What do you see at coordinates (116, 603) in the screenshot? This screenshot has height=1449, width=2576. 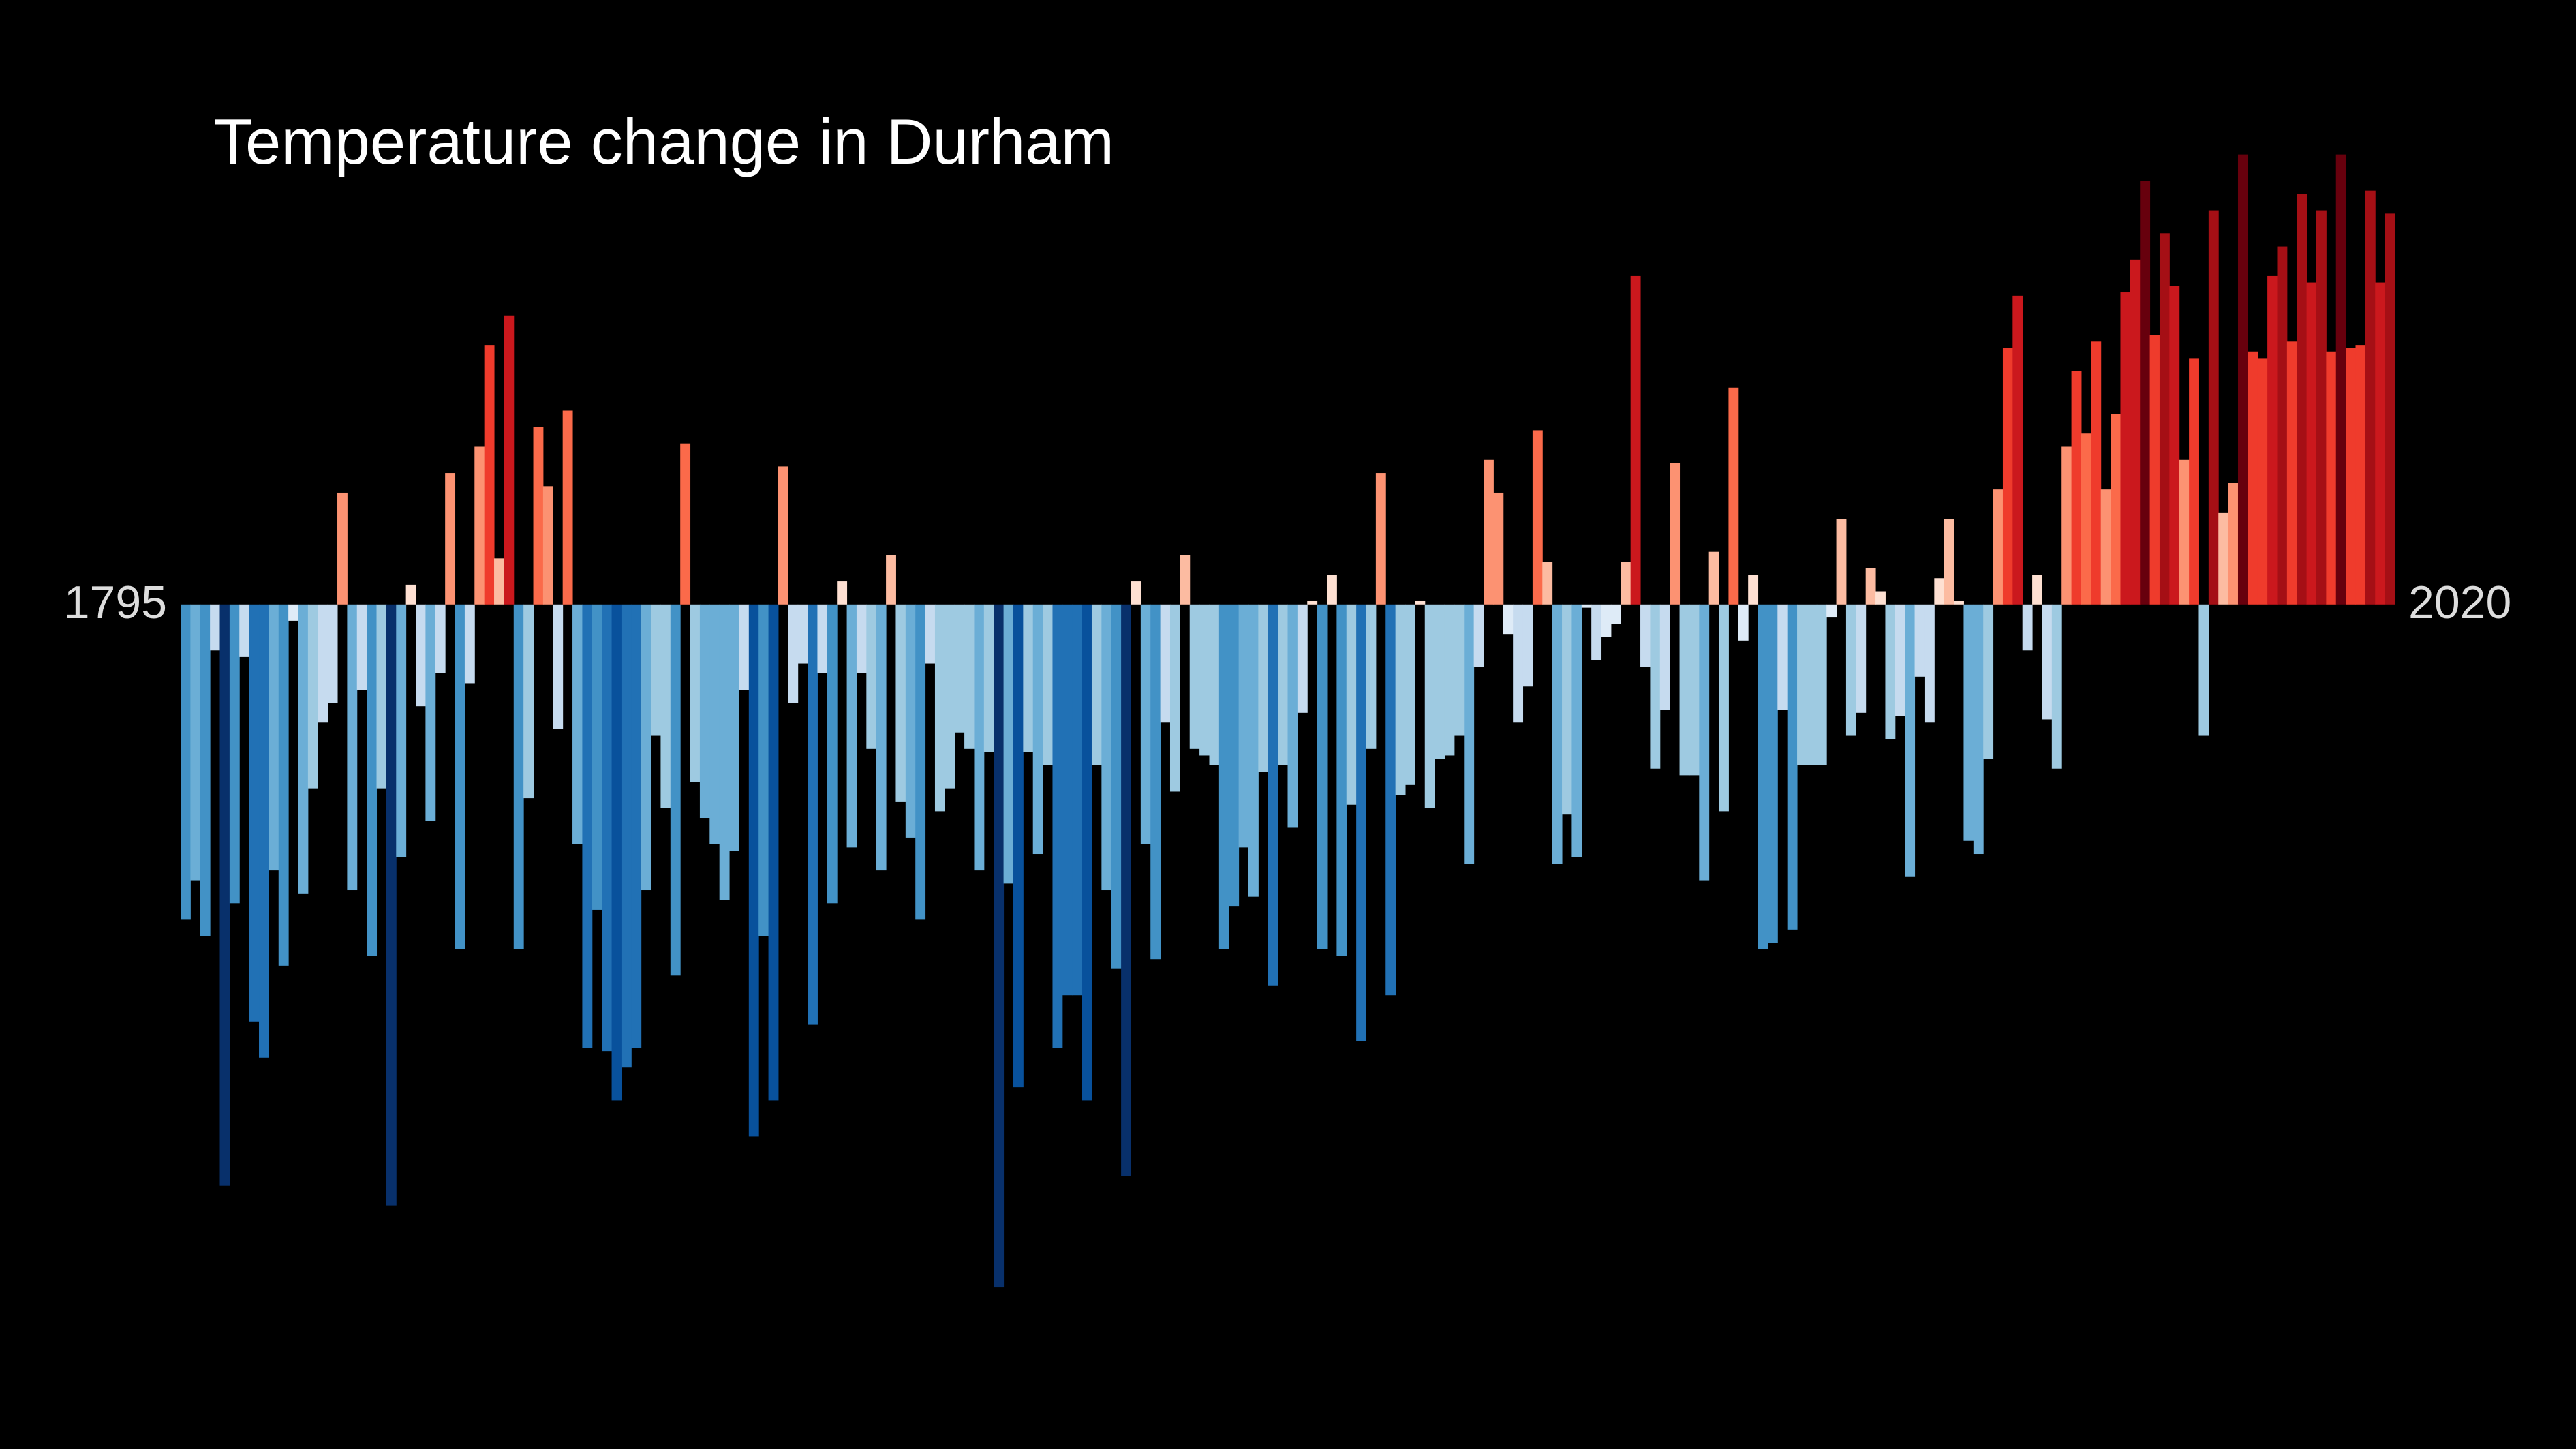 I see `x-tick-label: 1795` at bounding box center [116, 603].